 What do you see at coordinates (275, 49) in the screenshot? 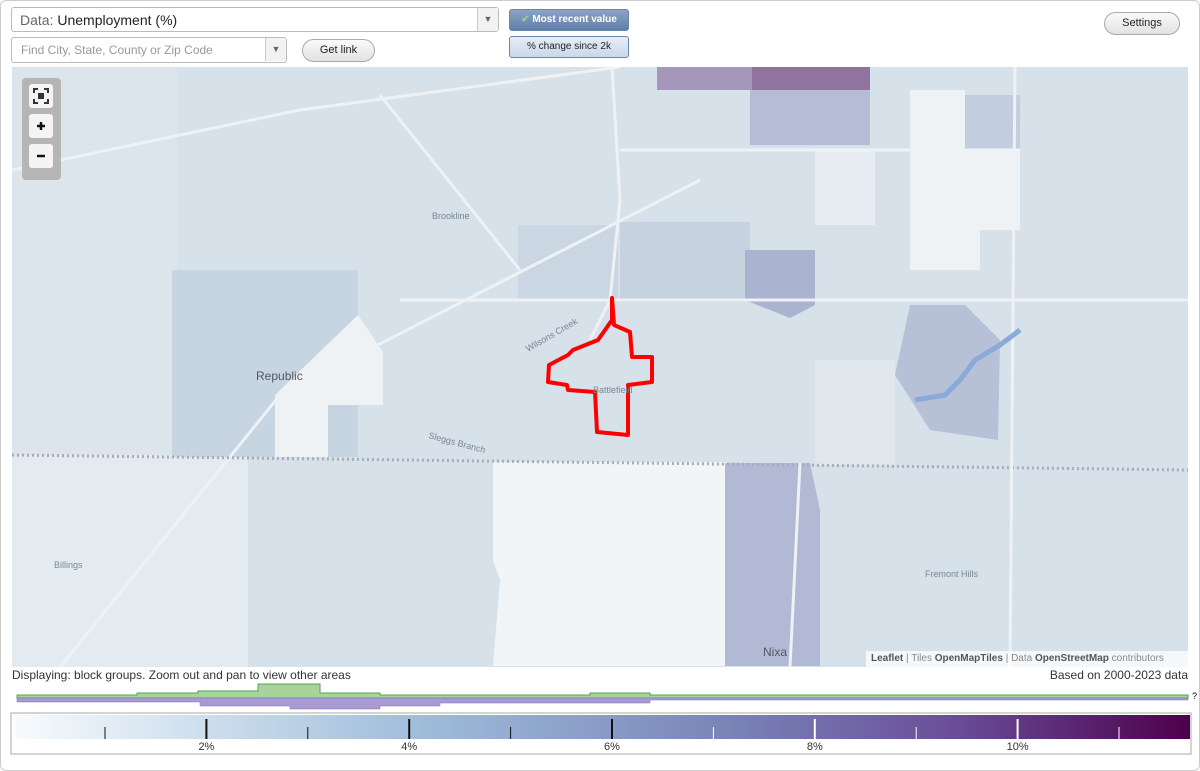
I see `search-arrow: ▼` at bounding box center [275, 49].